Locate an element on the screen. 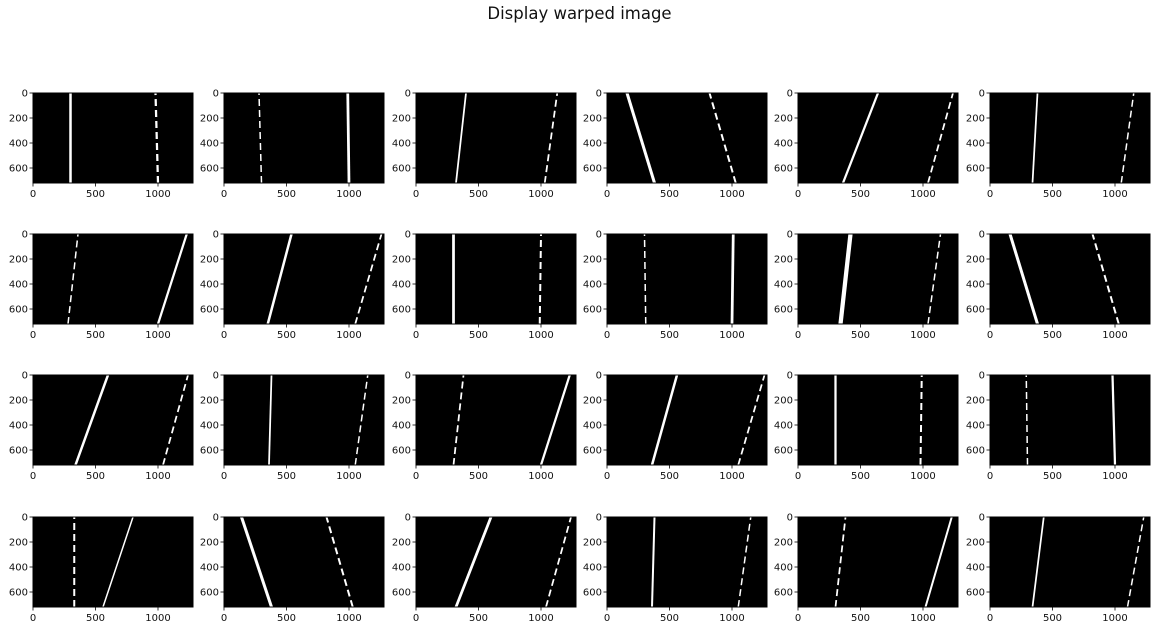  subplot-15: 0 500 1000 0 200 400 600 is located at coordinates (484, 426).